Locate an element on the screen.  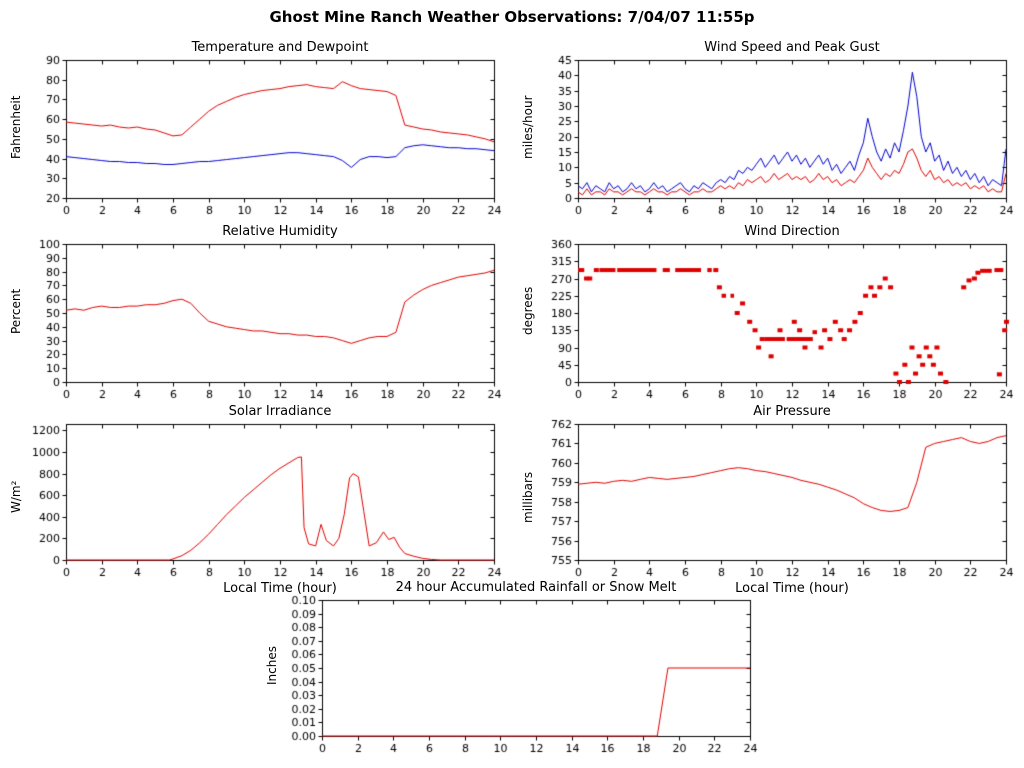
chart-air-pressure: Air Pressure millibars Local Time (hour) is located at coordinates (767, 499).